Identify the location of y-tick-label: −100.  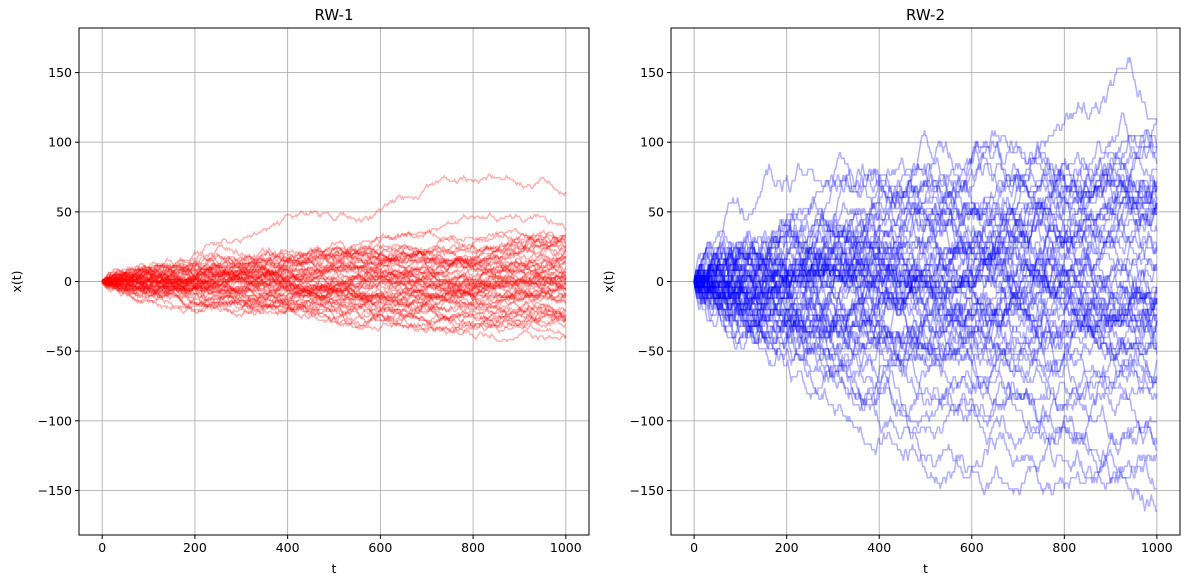
(647, 420).